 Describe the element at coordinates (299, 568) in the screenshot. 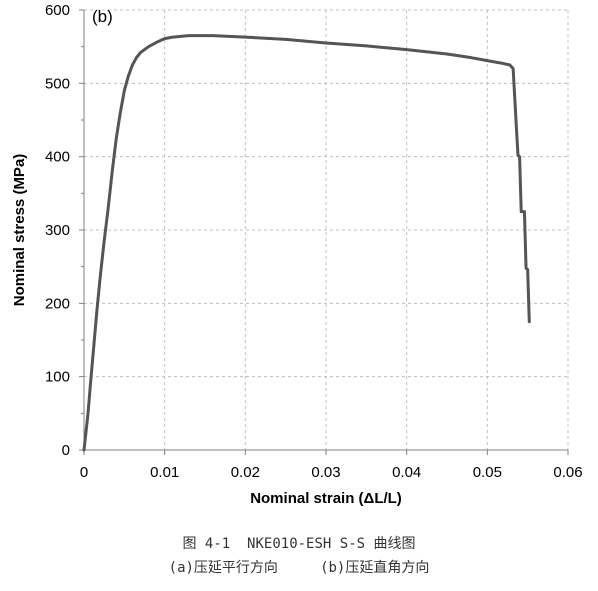

I see `caption-line-2: (a)压延平行方向 (b)压延直角方向` at that location.